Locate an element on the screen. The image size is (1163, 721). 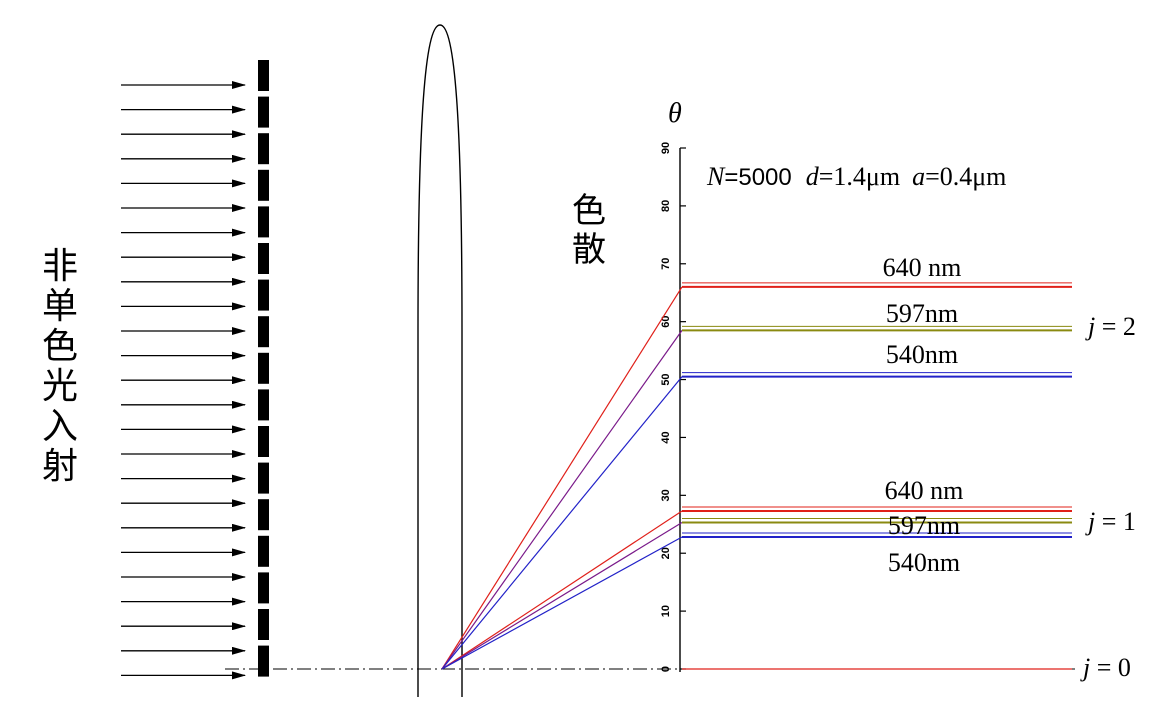
tick-label: 80 is located at coordinates (666, 206).